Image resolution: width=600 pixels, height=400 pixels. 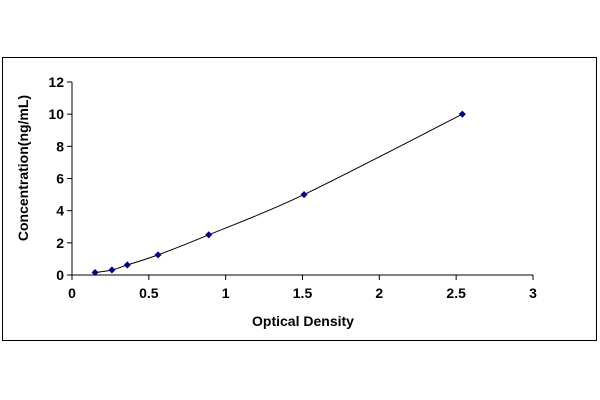 What do you see at coordinates (303, 321) in the screenshot?
I see `x-axis-title: Optical Density` at bounding box center [303, 321].